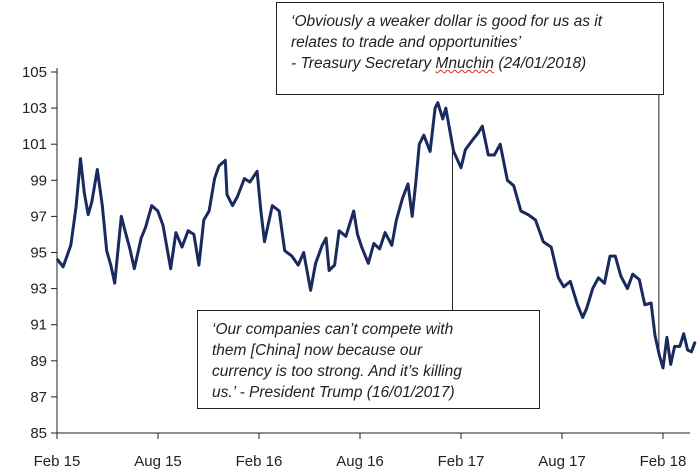  I want to click on annotation-mnuchin-line-2: relates to trade and opportunities’, so click(406, 42).